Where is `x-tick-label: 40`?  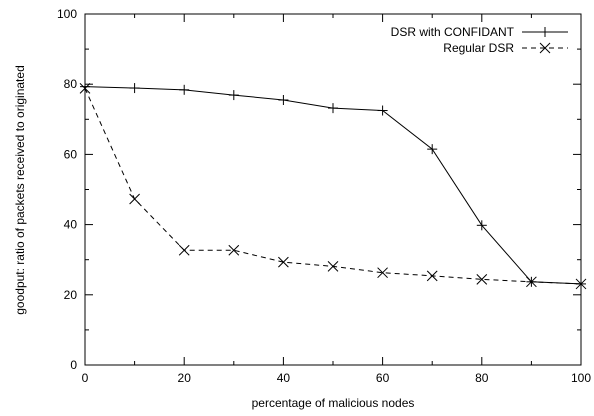 x-tick-label: 40 is located at coordinates (284, 378).